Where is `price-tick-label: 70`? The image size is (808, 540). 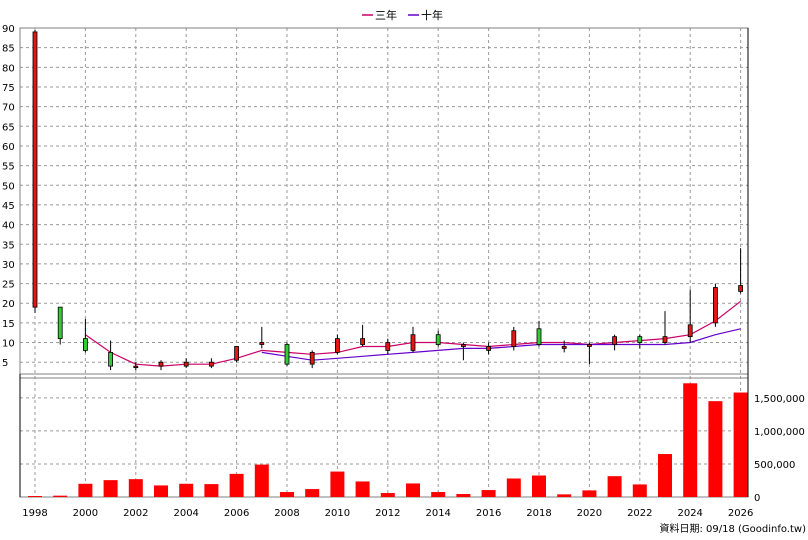 price-tick-label: 70 is located at coordinates (8, 108).